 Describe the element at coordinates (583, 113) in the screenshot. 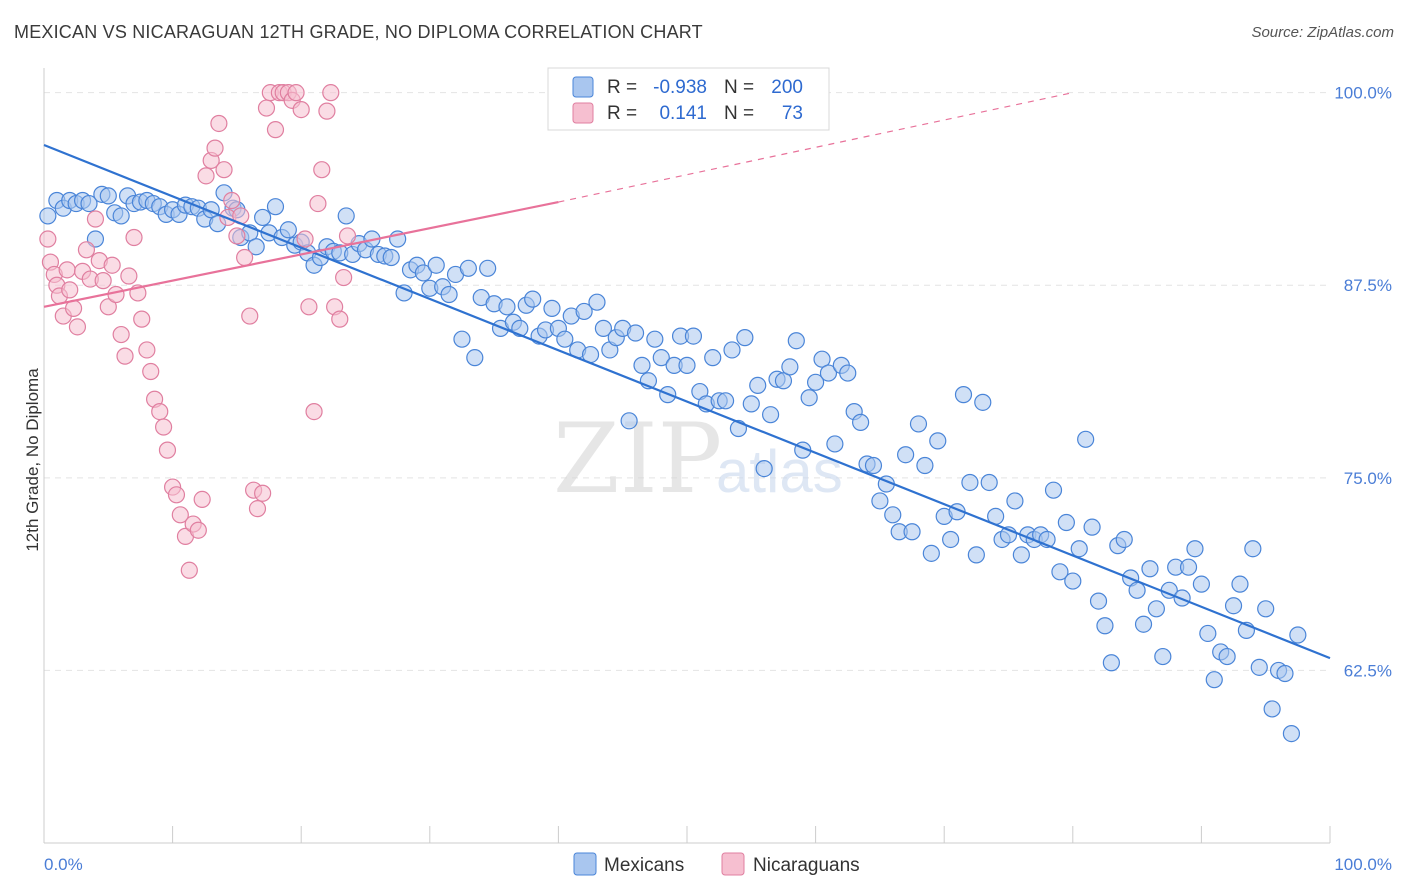

I see `legend-swatch-nicaraguans` at that location.